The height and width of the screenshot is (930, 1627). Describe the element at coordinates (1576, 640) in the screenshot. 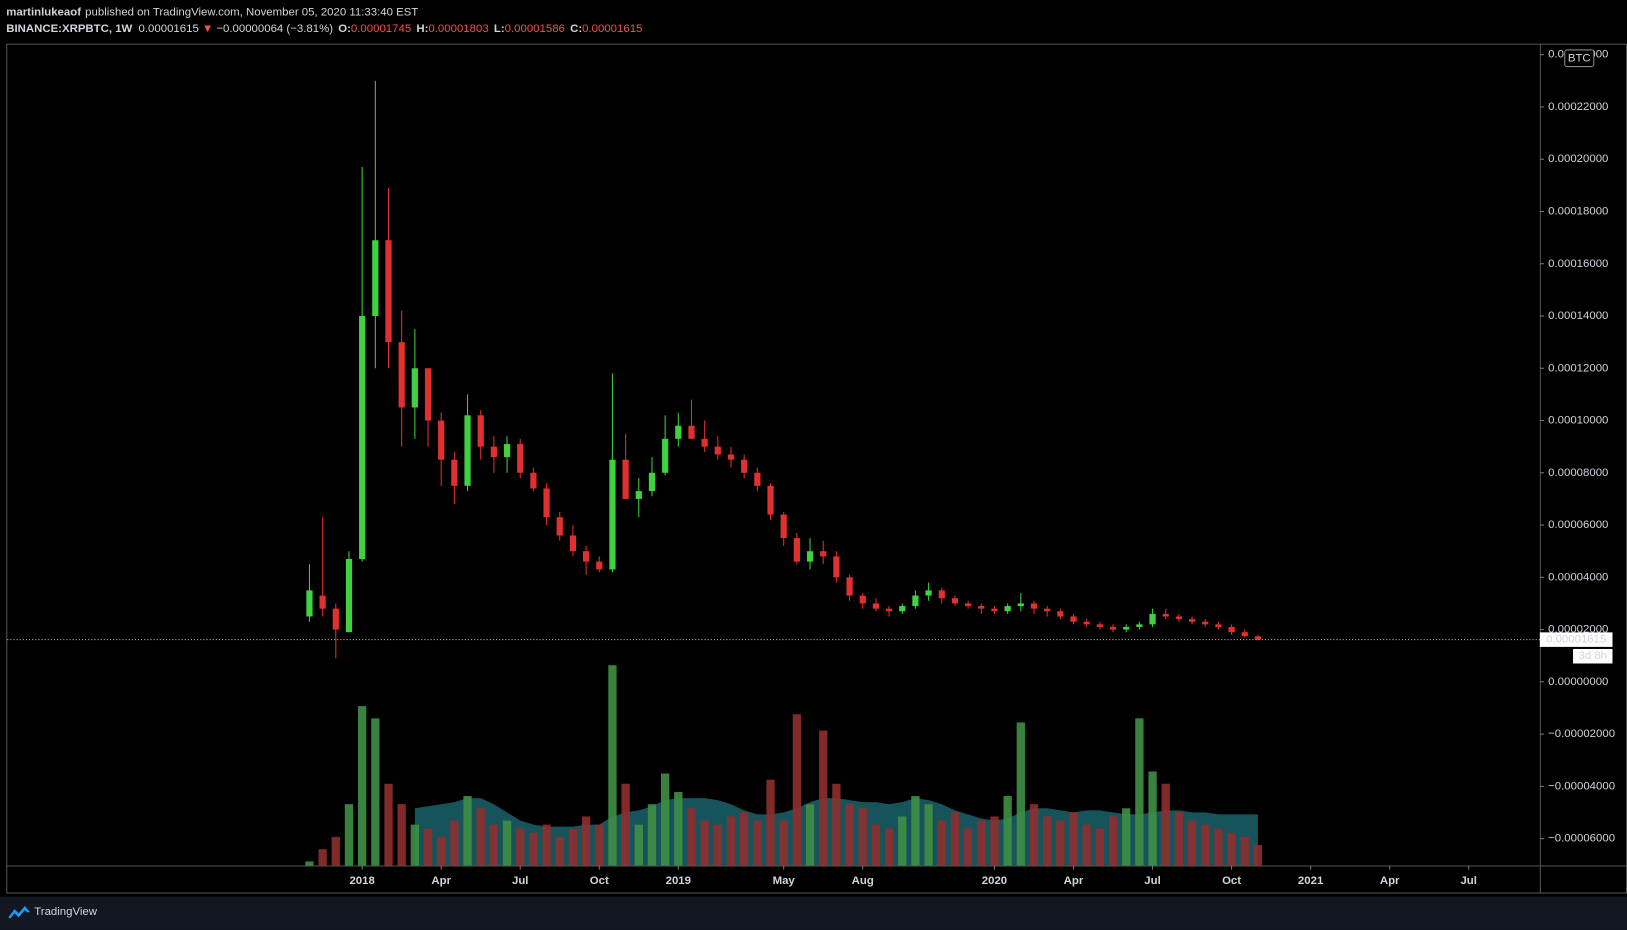

I see `last-price-tag-label: 0.00001615` at that location.